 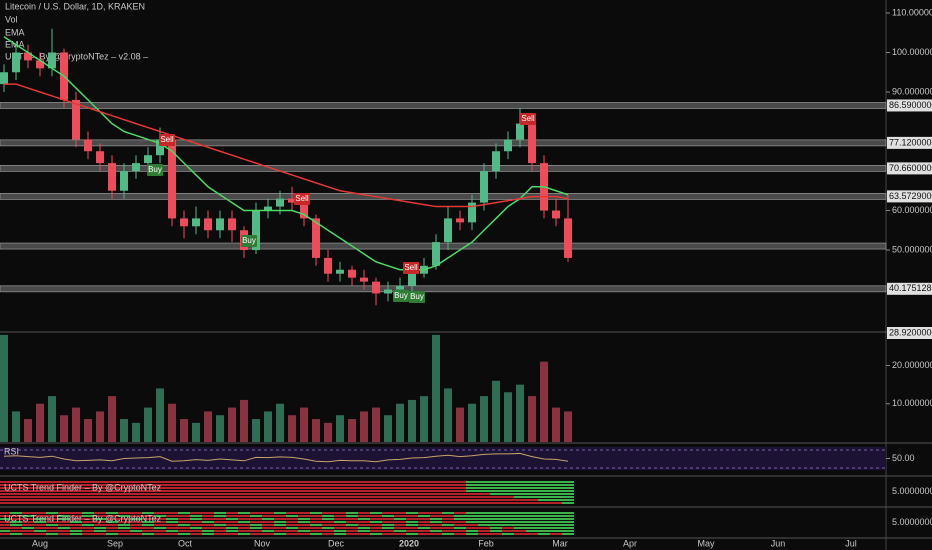 What do you see at coordinates (778, 543) in the screenshot?
I see `x-tick-label: Jun` at bounding box center [778, 543].